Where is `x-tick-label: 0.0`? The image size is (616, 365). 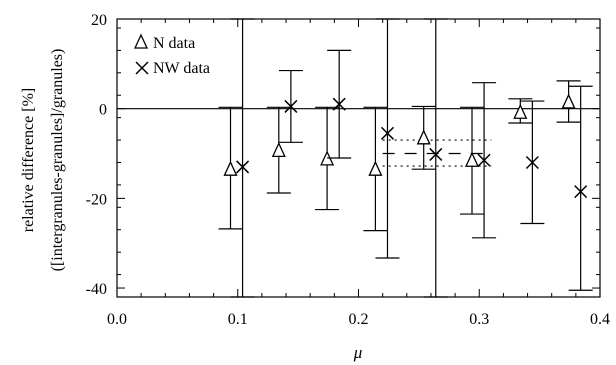
x-tick-label: 0.0 is located at coordinates (117, 319).